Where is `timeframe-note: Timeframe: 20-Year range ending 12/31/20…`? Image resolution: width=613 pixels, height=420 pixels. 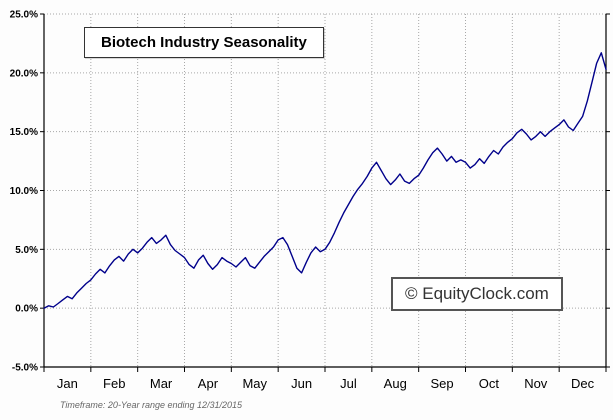 timeframe-note: Timeframe: 20-Year range ending 12/31/20… is located at coordinates (151, 405).